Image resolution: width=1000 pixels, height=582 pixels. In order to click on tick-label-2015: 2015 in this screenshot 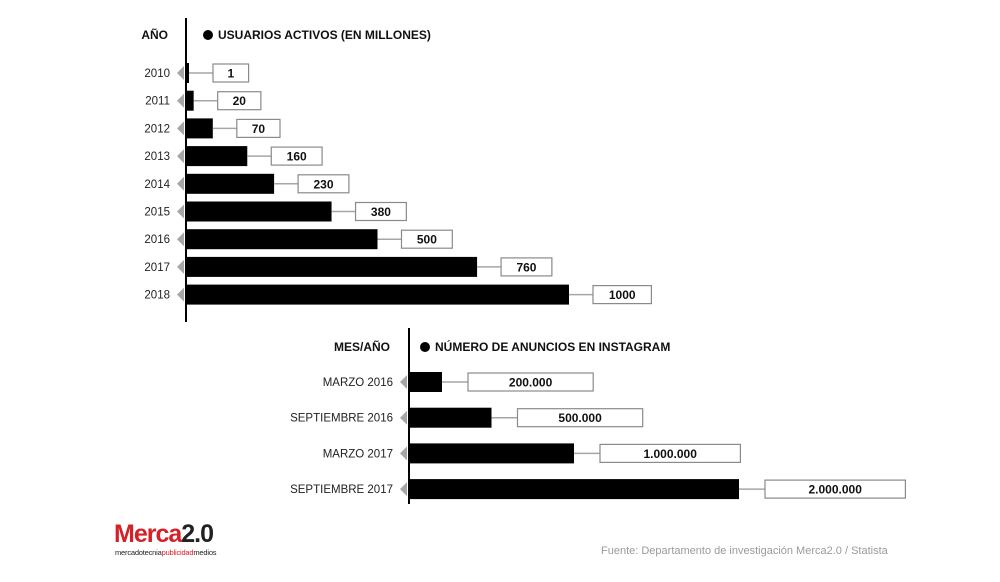, I will do `click(157, 213)`.